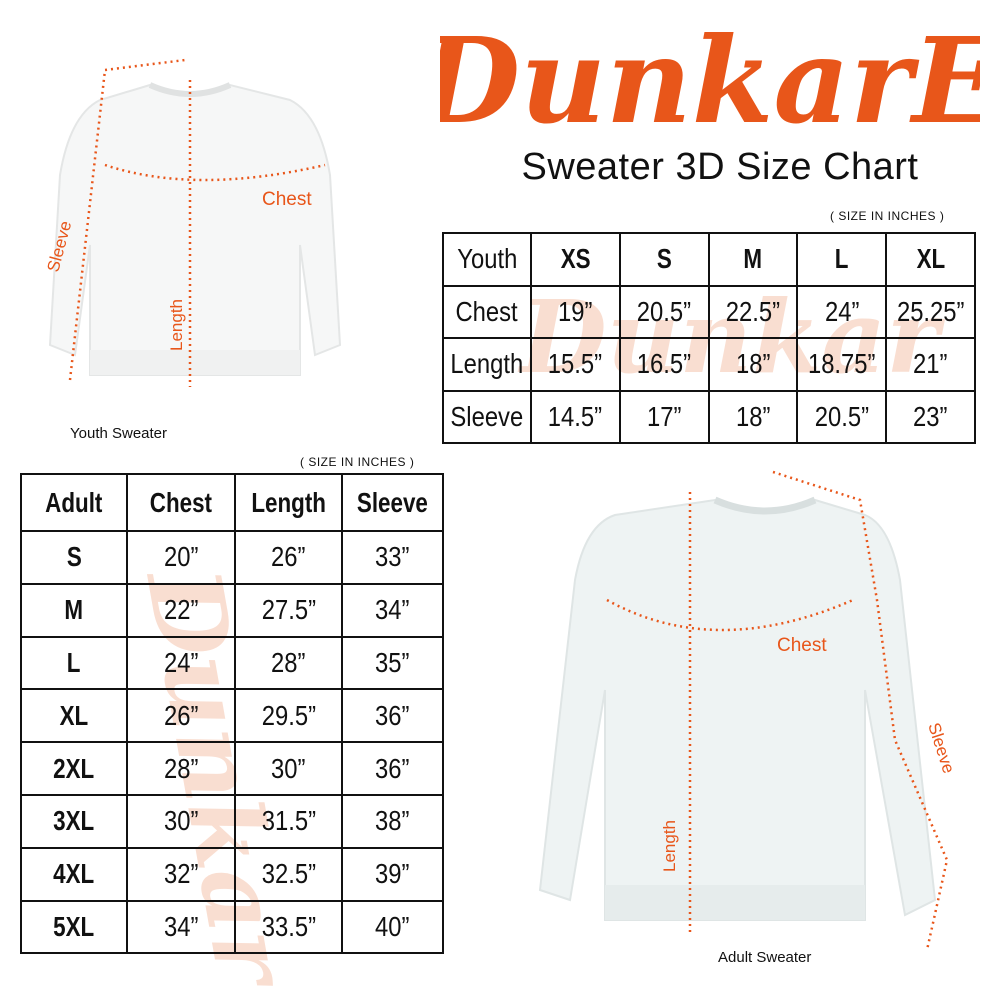  Describe the element at coordinates (720, 167) in the screenshot. I see `page-title: Sweater 3D Size Chart` at that location.